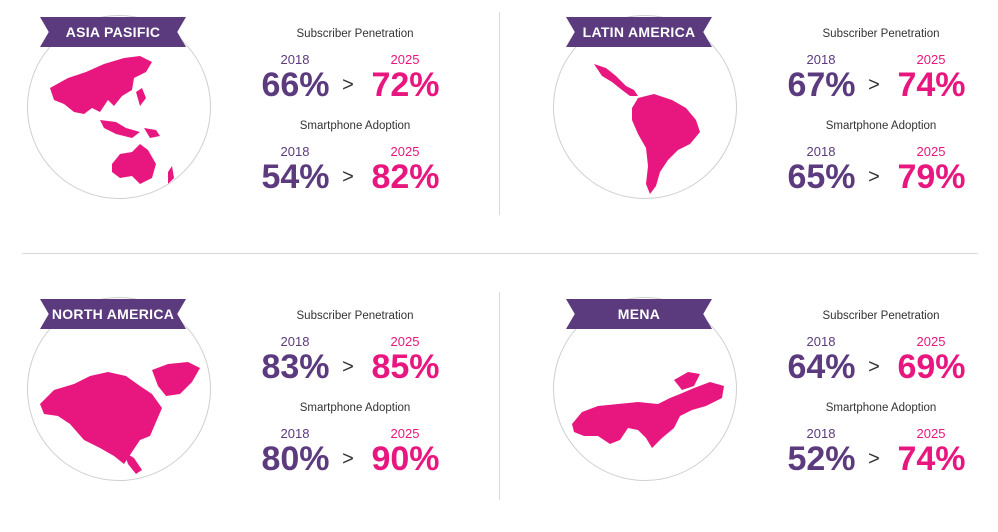 The width and height of the screenshot is (998, 532). Describe the element at coordinates (295, 85) in the screenshot. I see `value-from: 66%` at that location.